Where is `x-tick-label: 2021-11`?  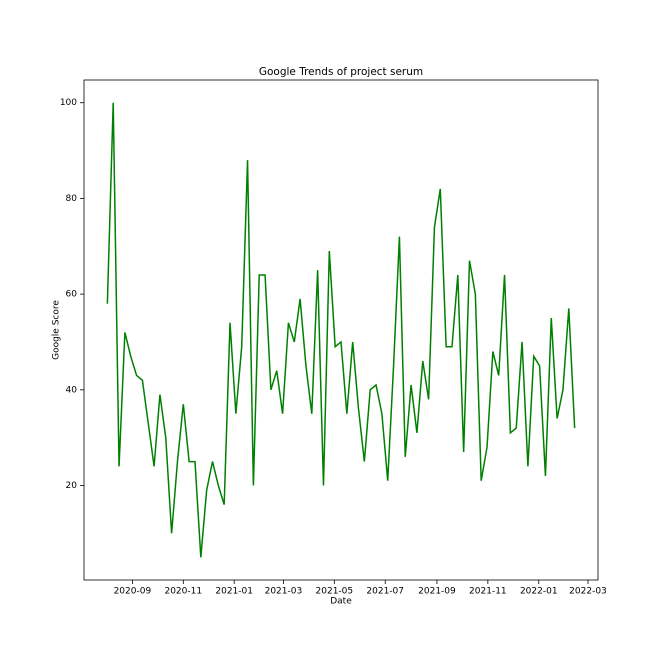 x-tick-label: 2021-11 is located at coordinates (488, 592).